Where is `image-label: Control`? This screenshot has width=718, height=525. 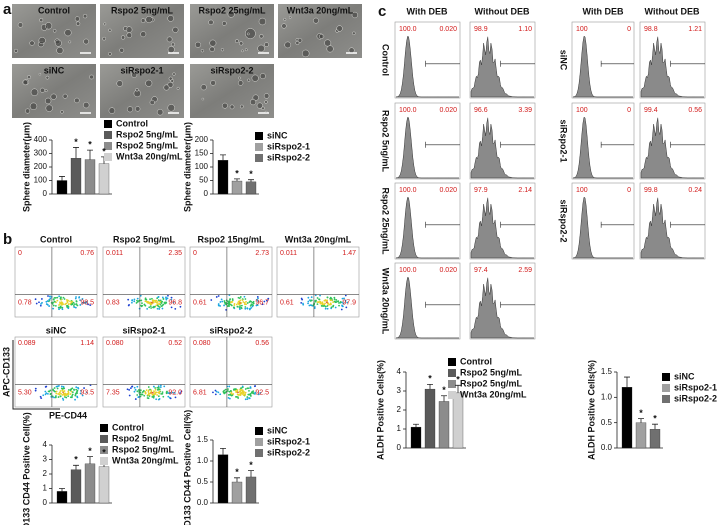
image-label: Control is located at coordinates (54, 10).